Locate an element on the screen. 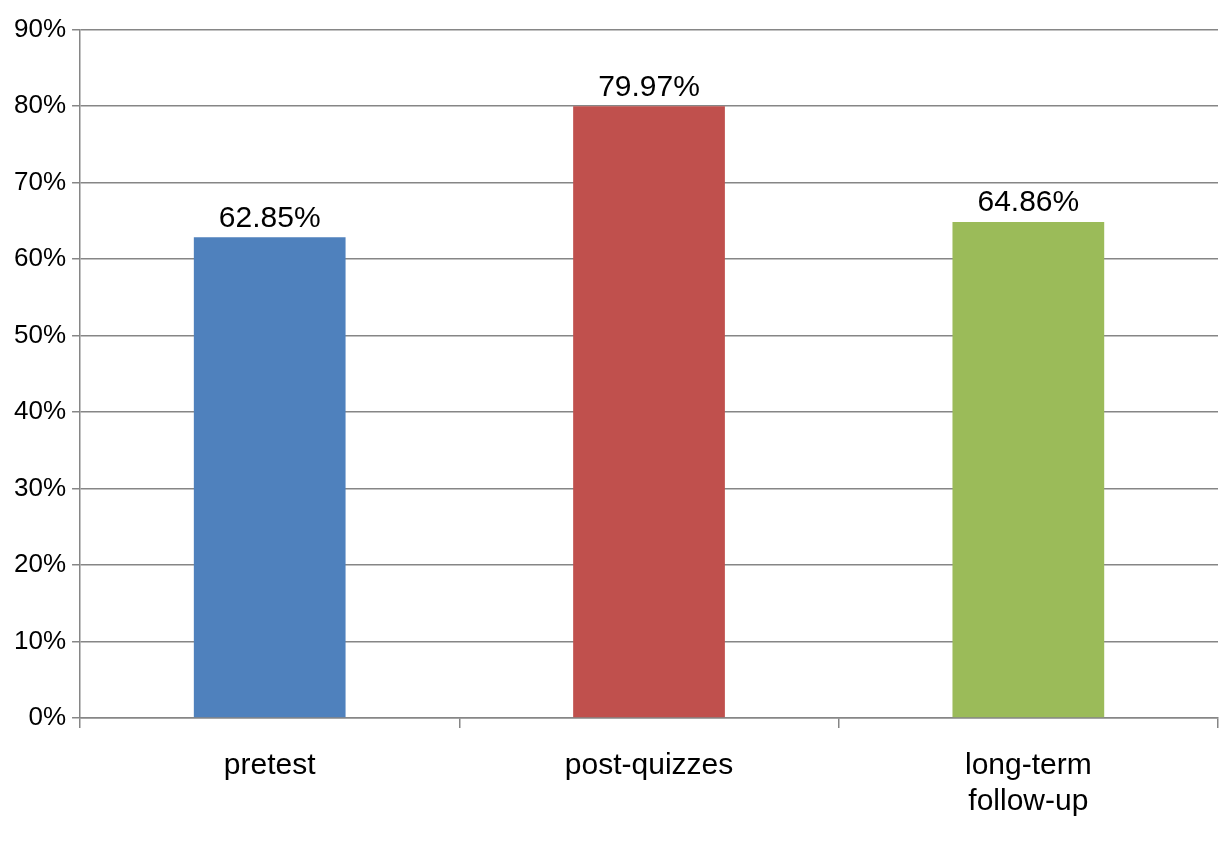 This screenshot has height=848, width=1230. y-tick-label: 20% is located at coordinates (40, 563).